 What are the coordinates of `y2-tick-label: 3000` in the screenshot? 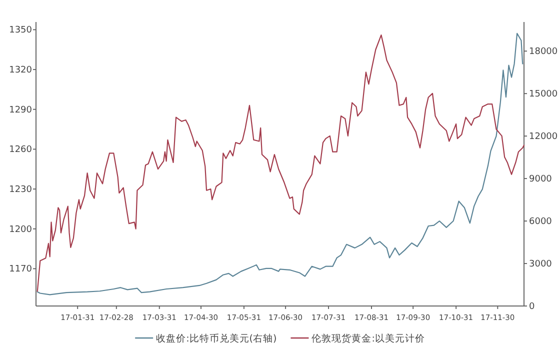 It's located at (540, 265).